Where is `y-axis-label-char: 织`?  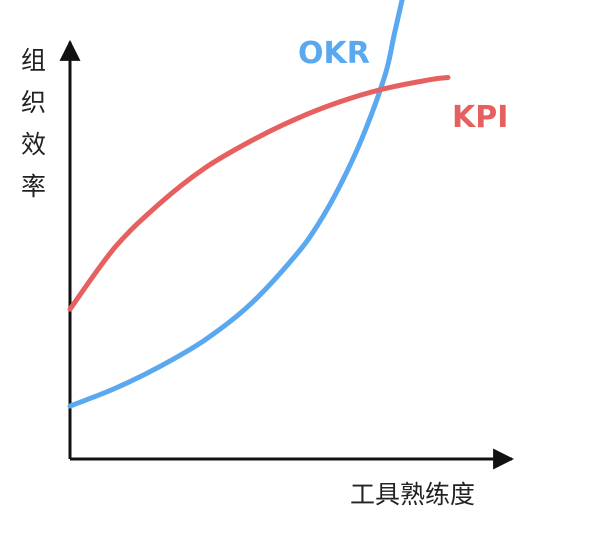
y-axis-label-char: 织 is located at coordinates (33, 102).